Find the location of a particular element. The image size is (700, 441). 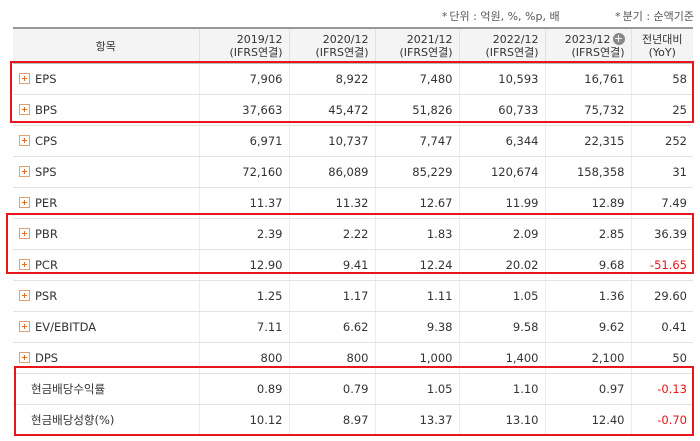

value-cell: 1.17 is located at coordinates (331, 296).